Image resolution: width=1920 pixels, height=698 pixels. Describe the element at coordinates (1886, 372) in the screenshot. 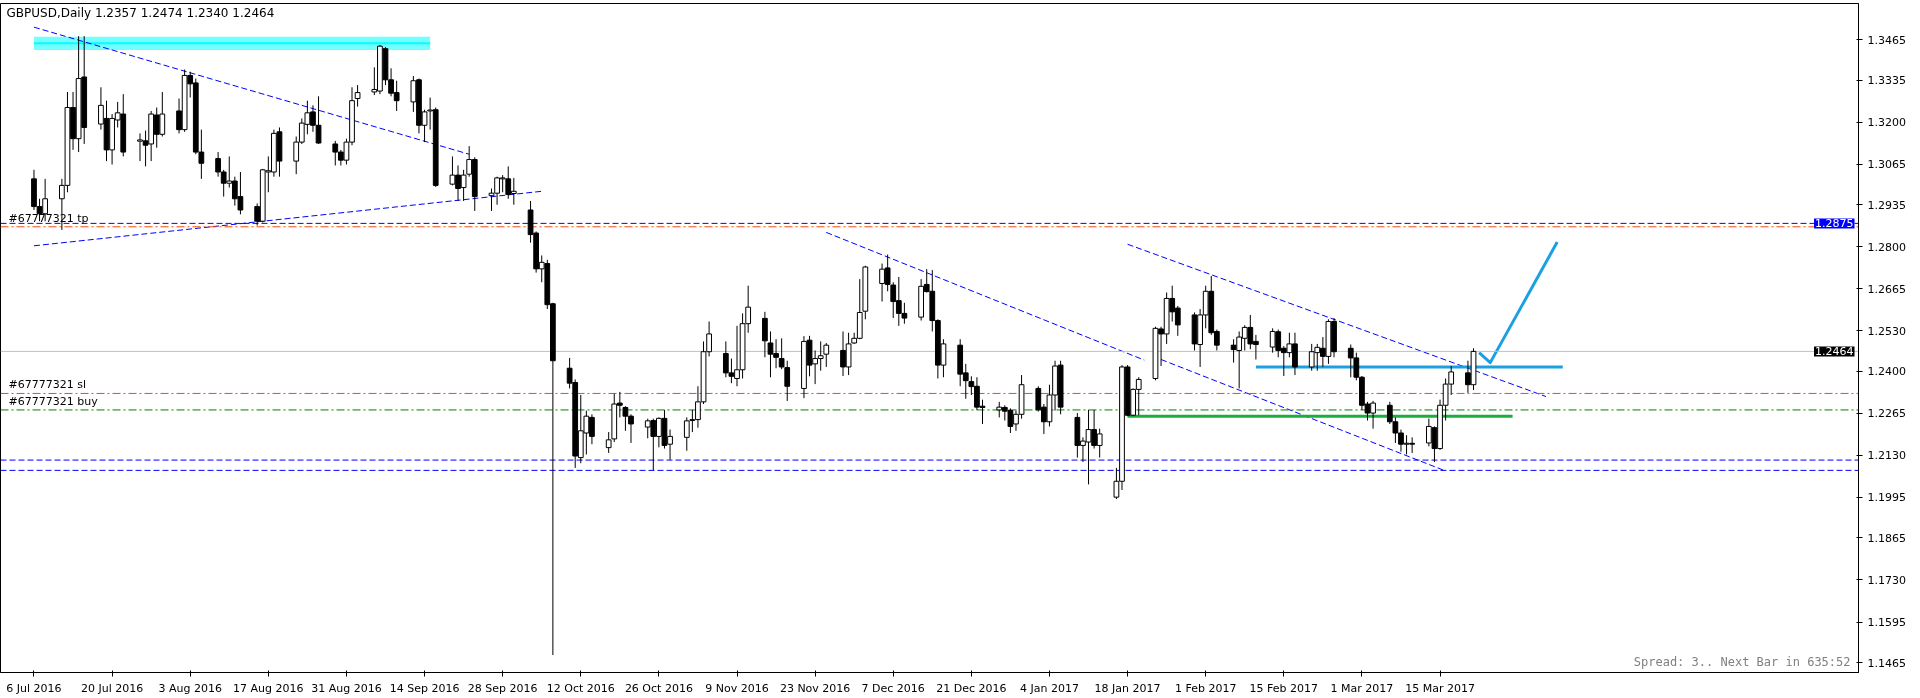

I see `y-tick-label: 1.2400` at that location.